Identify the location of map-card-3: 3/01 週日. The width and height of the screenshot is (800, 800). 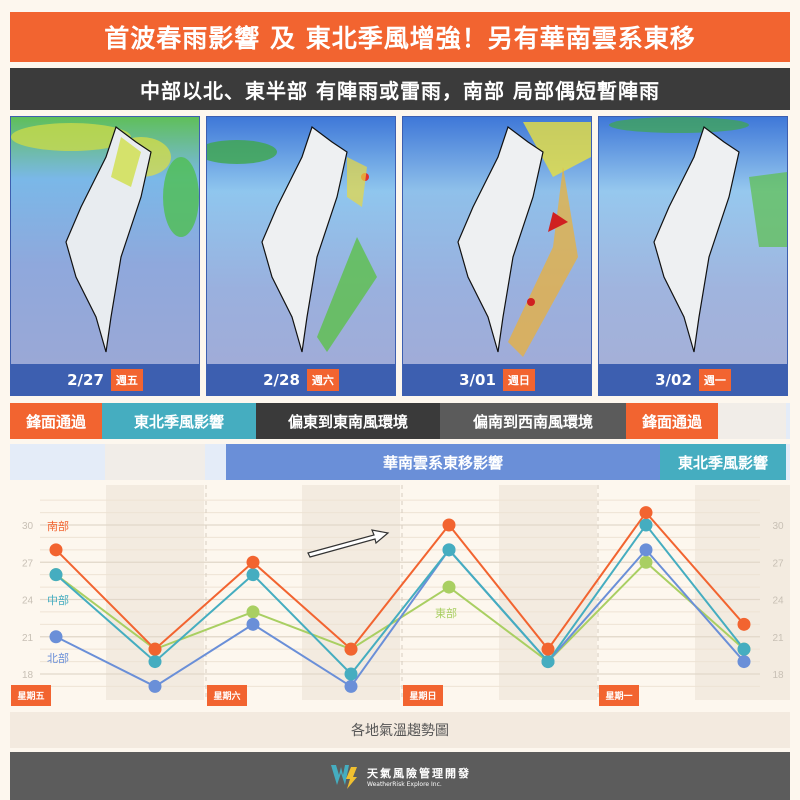
(497, 256).